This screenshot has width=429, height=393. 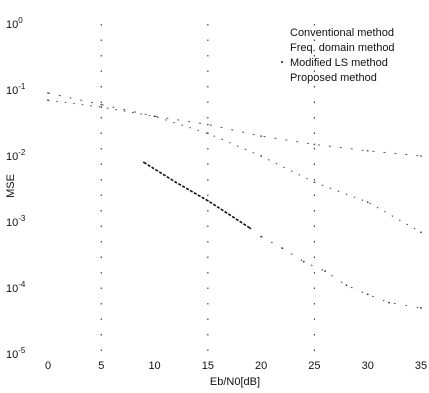 I want to click on y-tick-labels: 10⁰ 10⁻¹ 10⁻² 10⁻³ 10⁻⁴ 10⁻⁵, so click(x=16, y=188).